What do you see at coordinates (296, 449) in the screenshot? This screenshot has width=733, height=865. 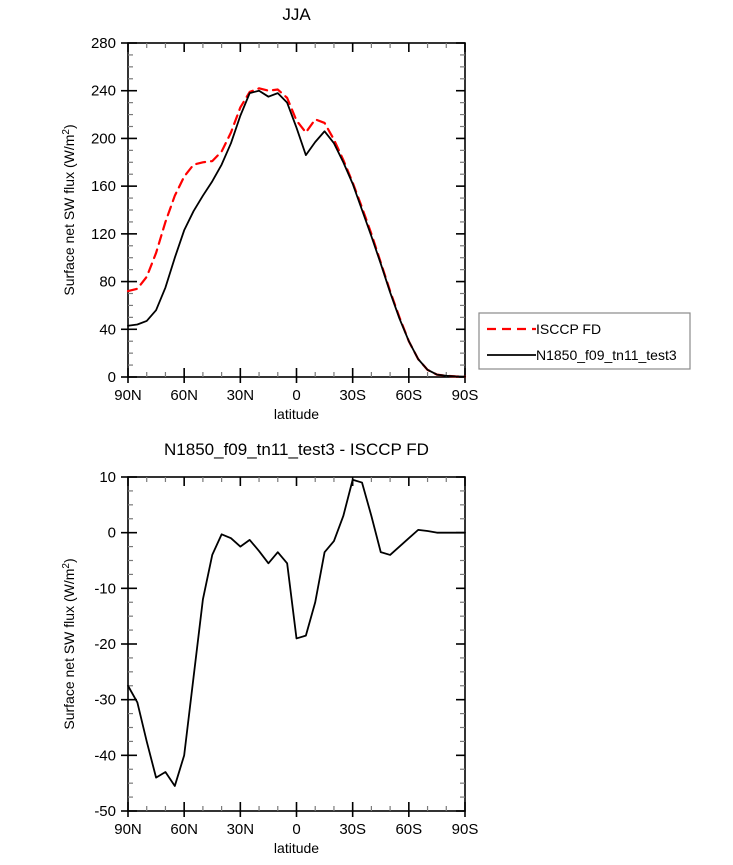 I see `panel-title: N1850_f09_tn11_test3 - ISCCP FD` at bounding box center [296, 449].